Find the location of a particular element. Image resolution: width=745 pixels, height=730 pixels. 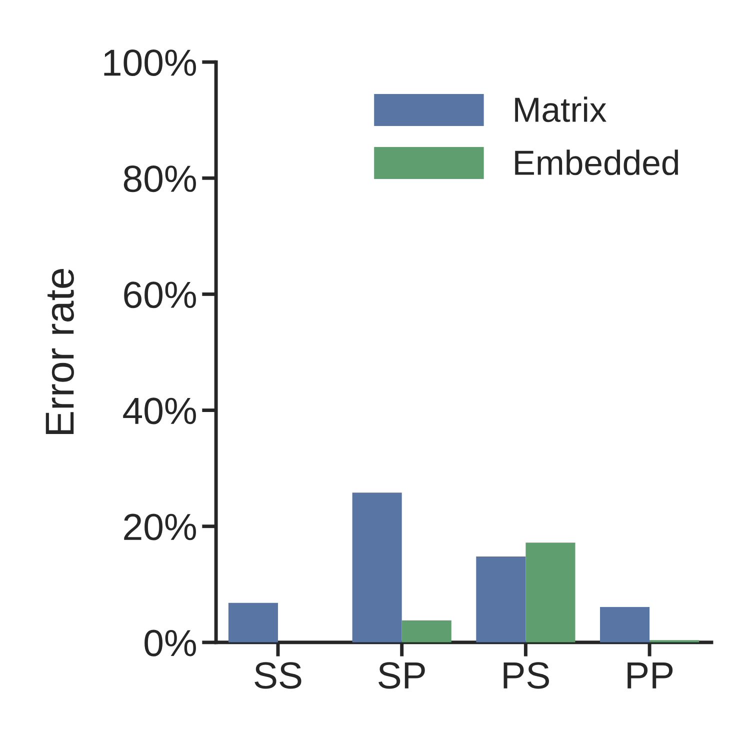

y-tick-label: 60% is located at coordinates (160, 295).